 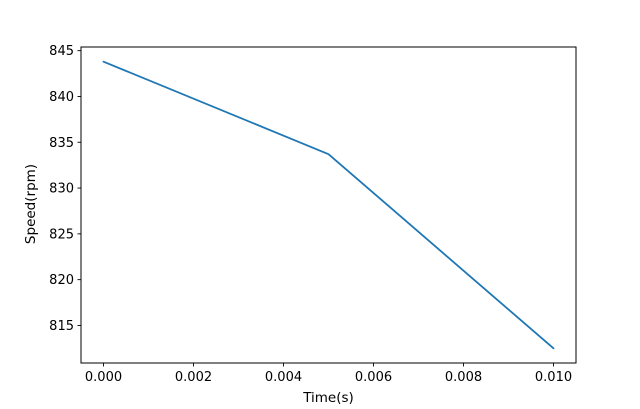 What do you see at coordinates (61, 97) in the screenshot?
I see `y-tick-label: 840` at bounding box center [61, 97].